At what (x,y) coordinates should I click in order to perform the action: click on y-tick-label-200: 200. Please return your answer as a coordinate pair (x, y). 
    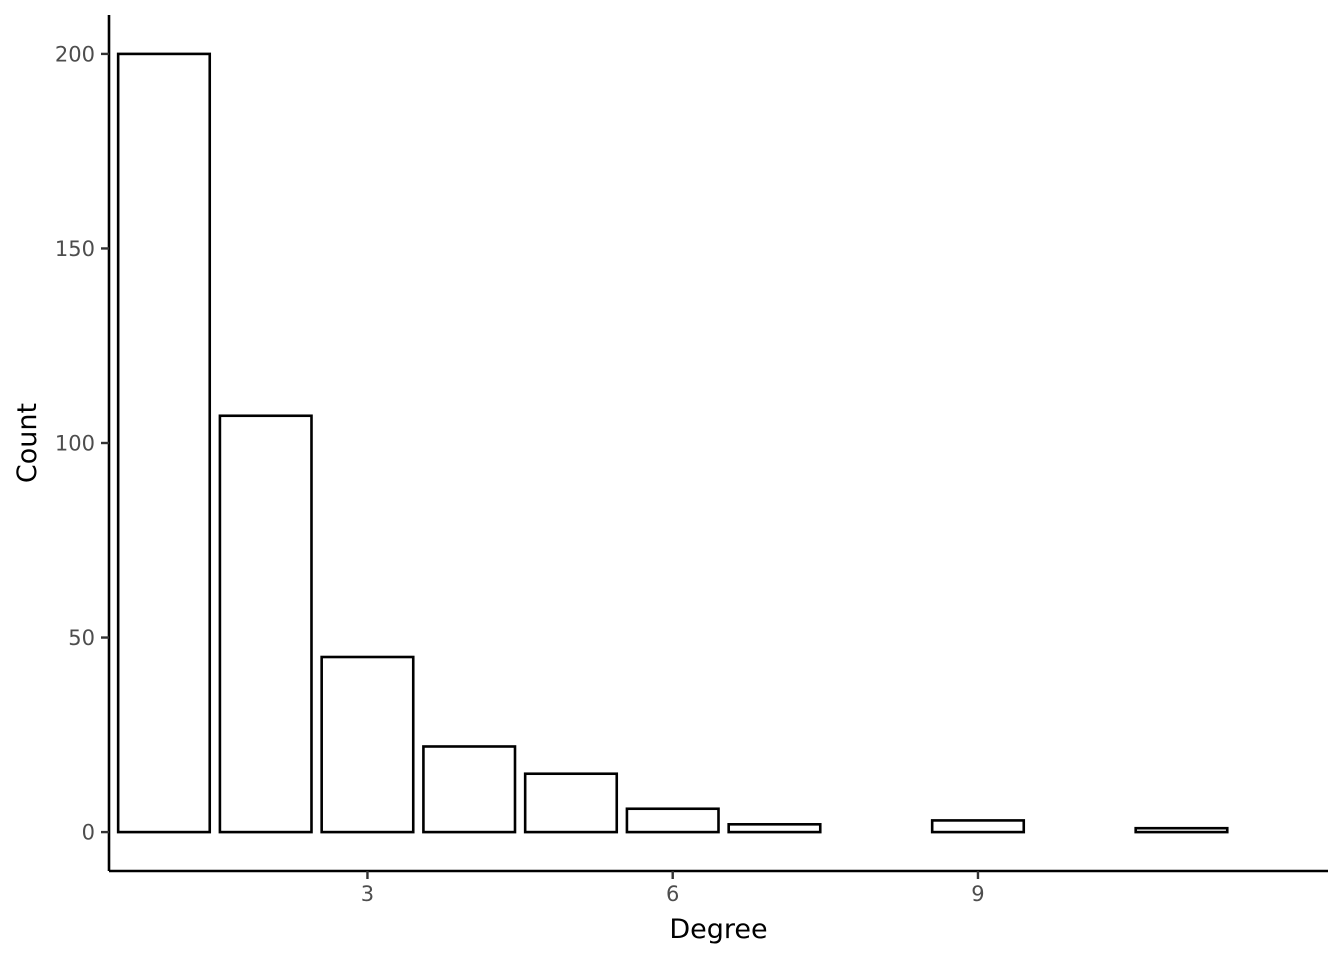
    Looking at the image, I should click on (75, 54).